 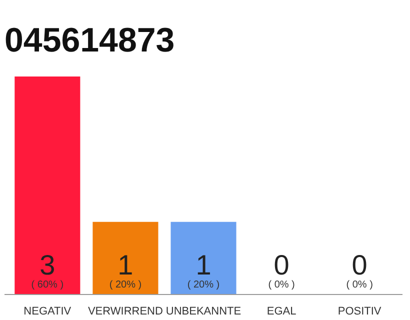 I want to click on data-label: 3, so click(x=48, y=265).